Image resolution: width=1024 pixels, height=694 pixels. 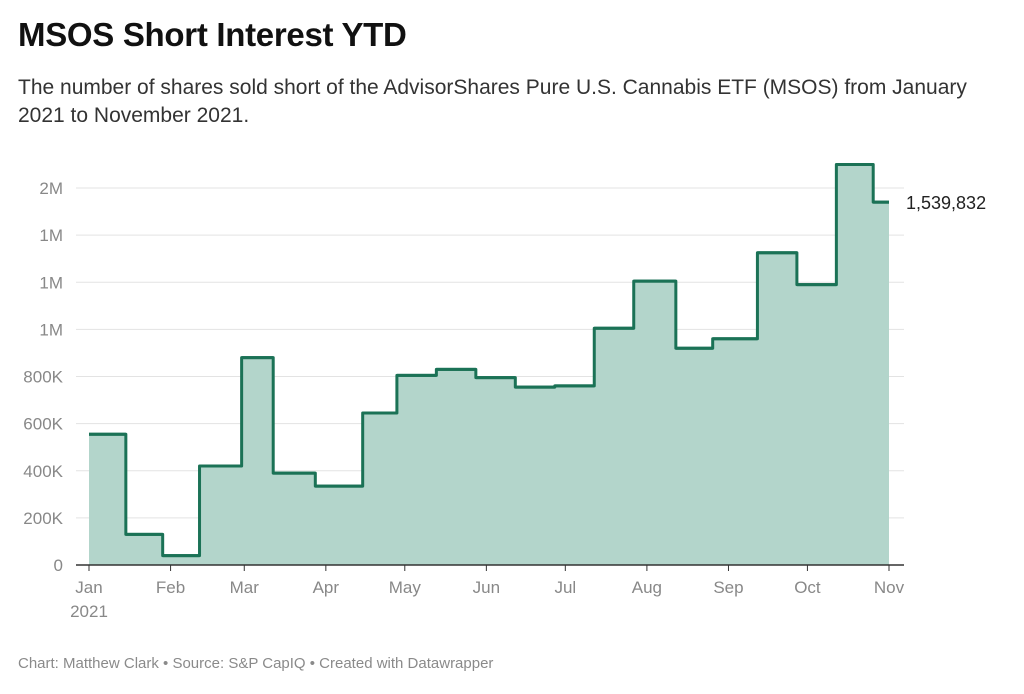 What do you see at coordinates (326, 587) in the screenshot?
I see `x-tick-label: Apr` at bounding box center [326, 587].